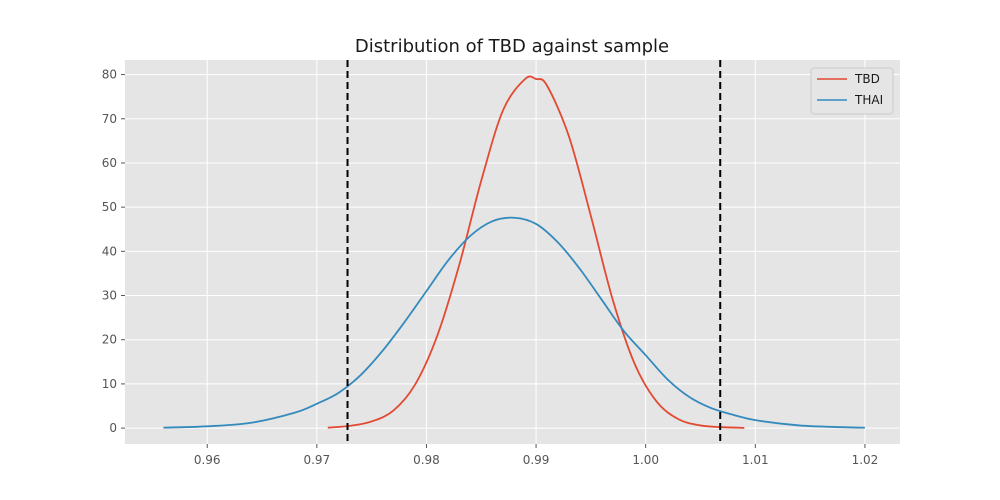 The image size is (1000, 500). I want to click on x-tick-label: 0.96, so click(207, 460).